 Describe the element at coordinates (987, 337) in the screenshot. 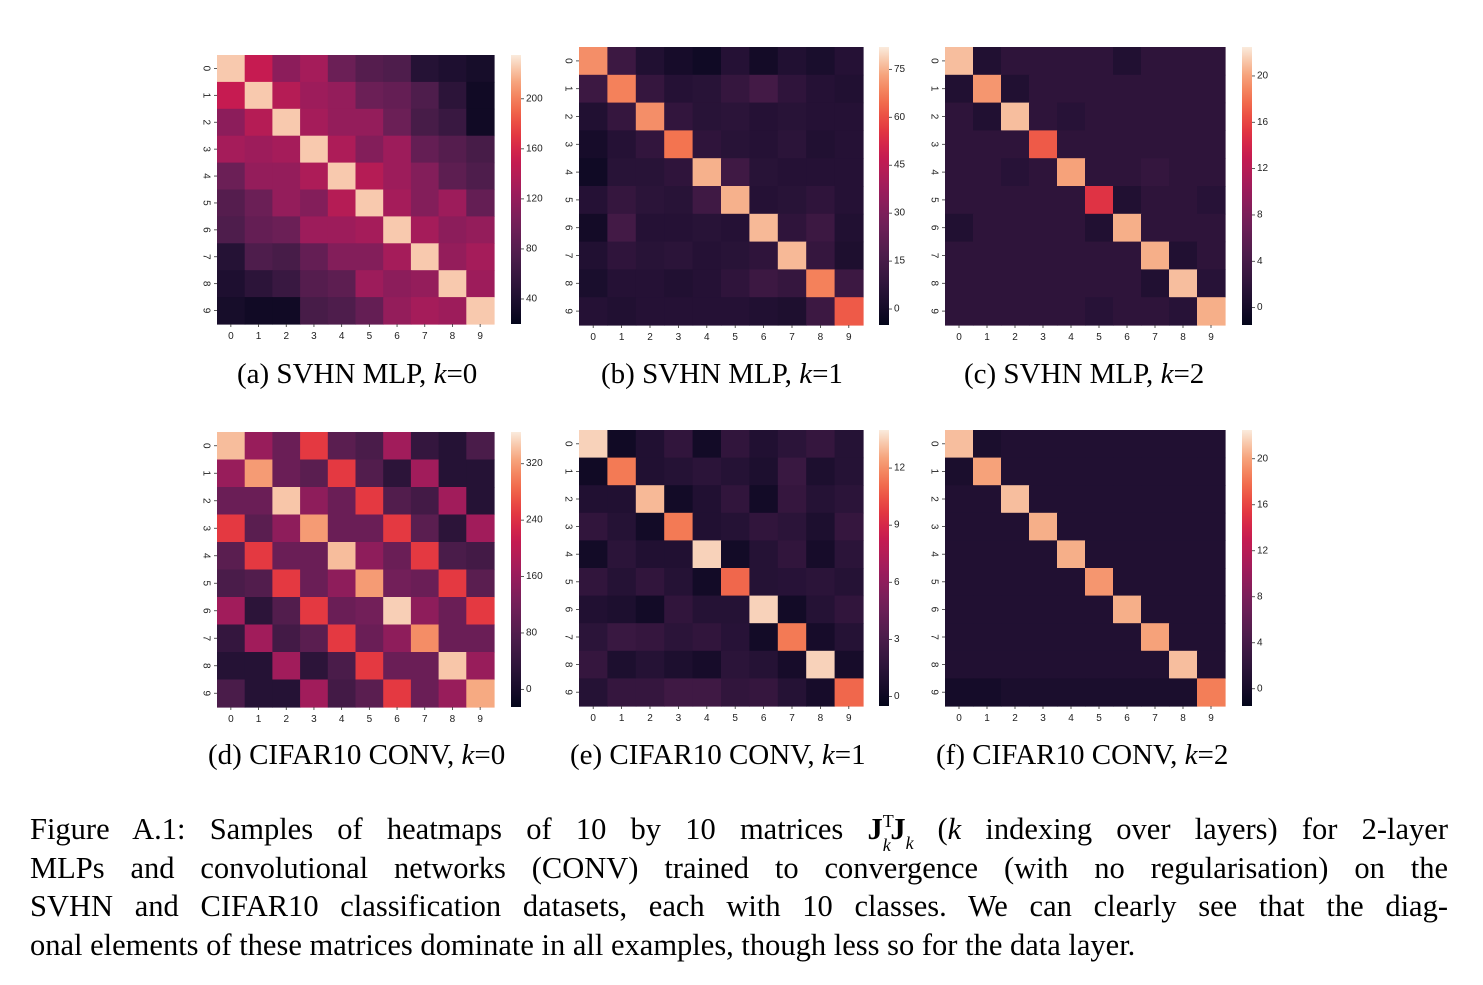

I see `x-tick-label: 1` at that location.